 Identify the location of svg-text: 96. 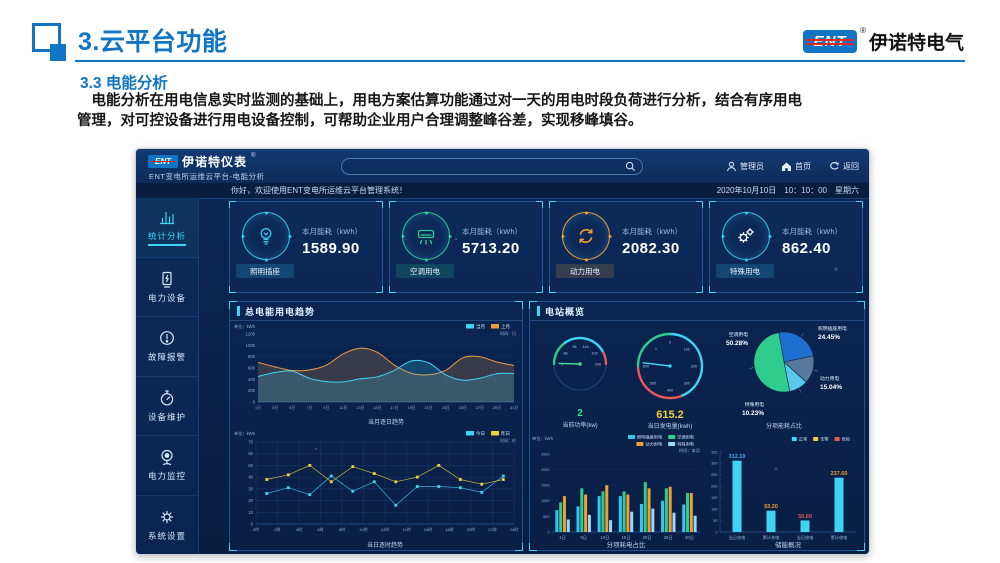
(574, 347).